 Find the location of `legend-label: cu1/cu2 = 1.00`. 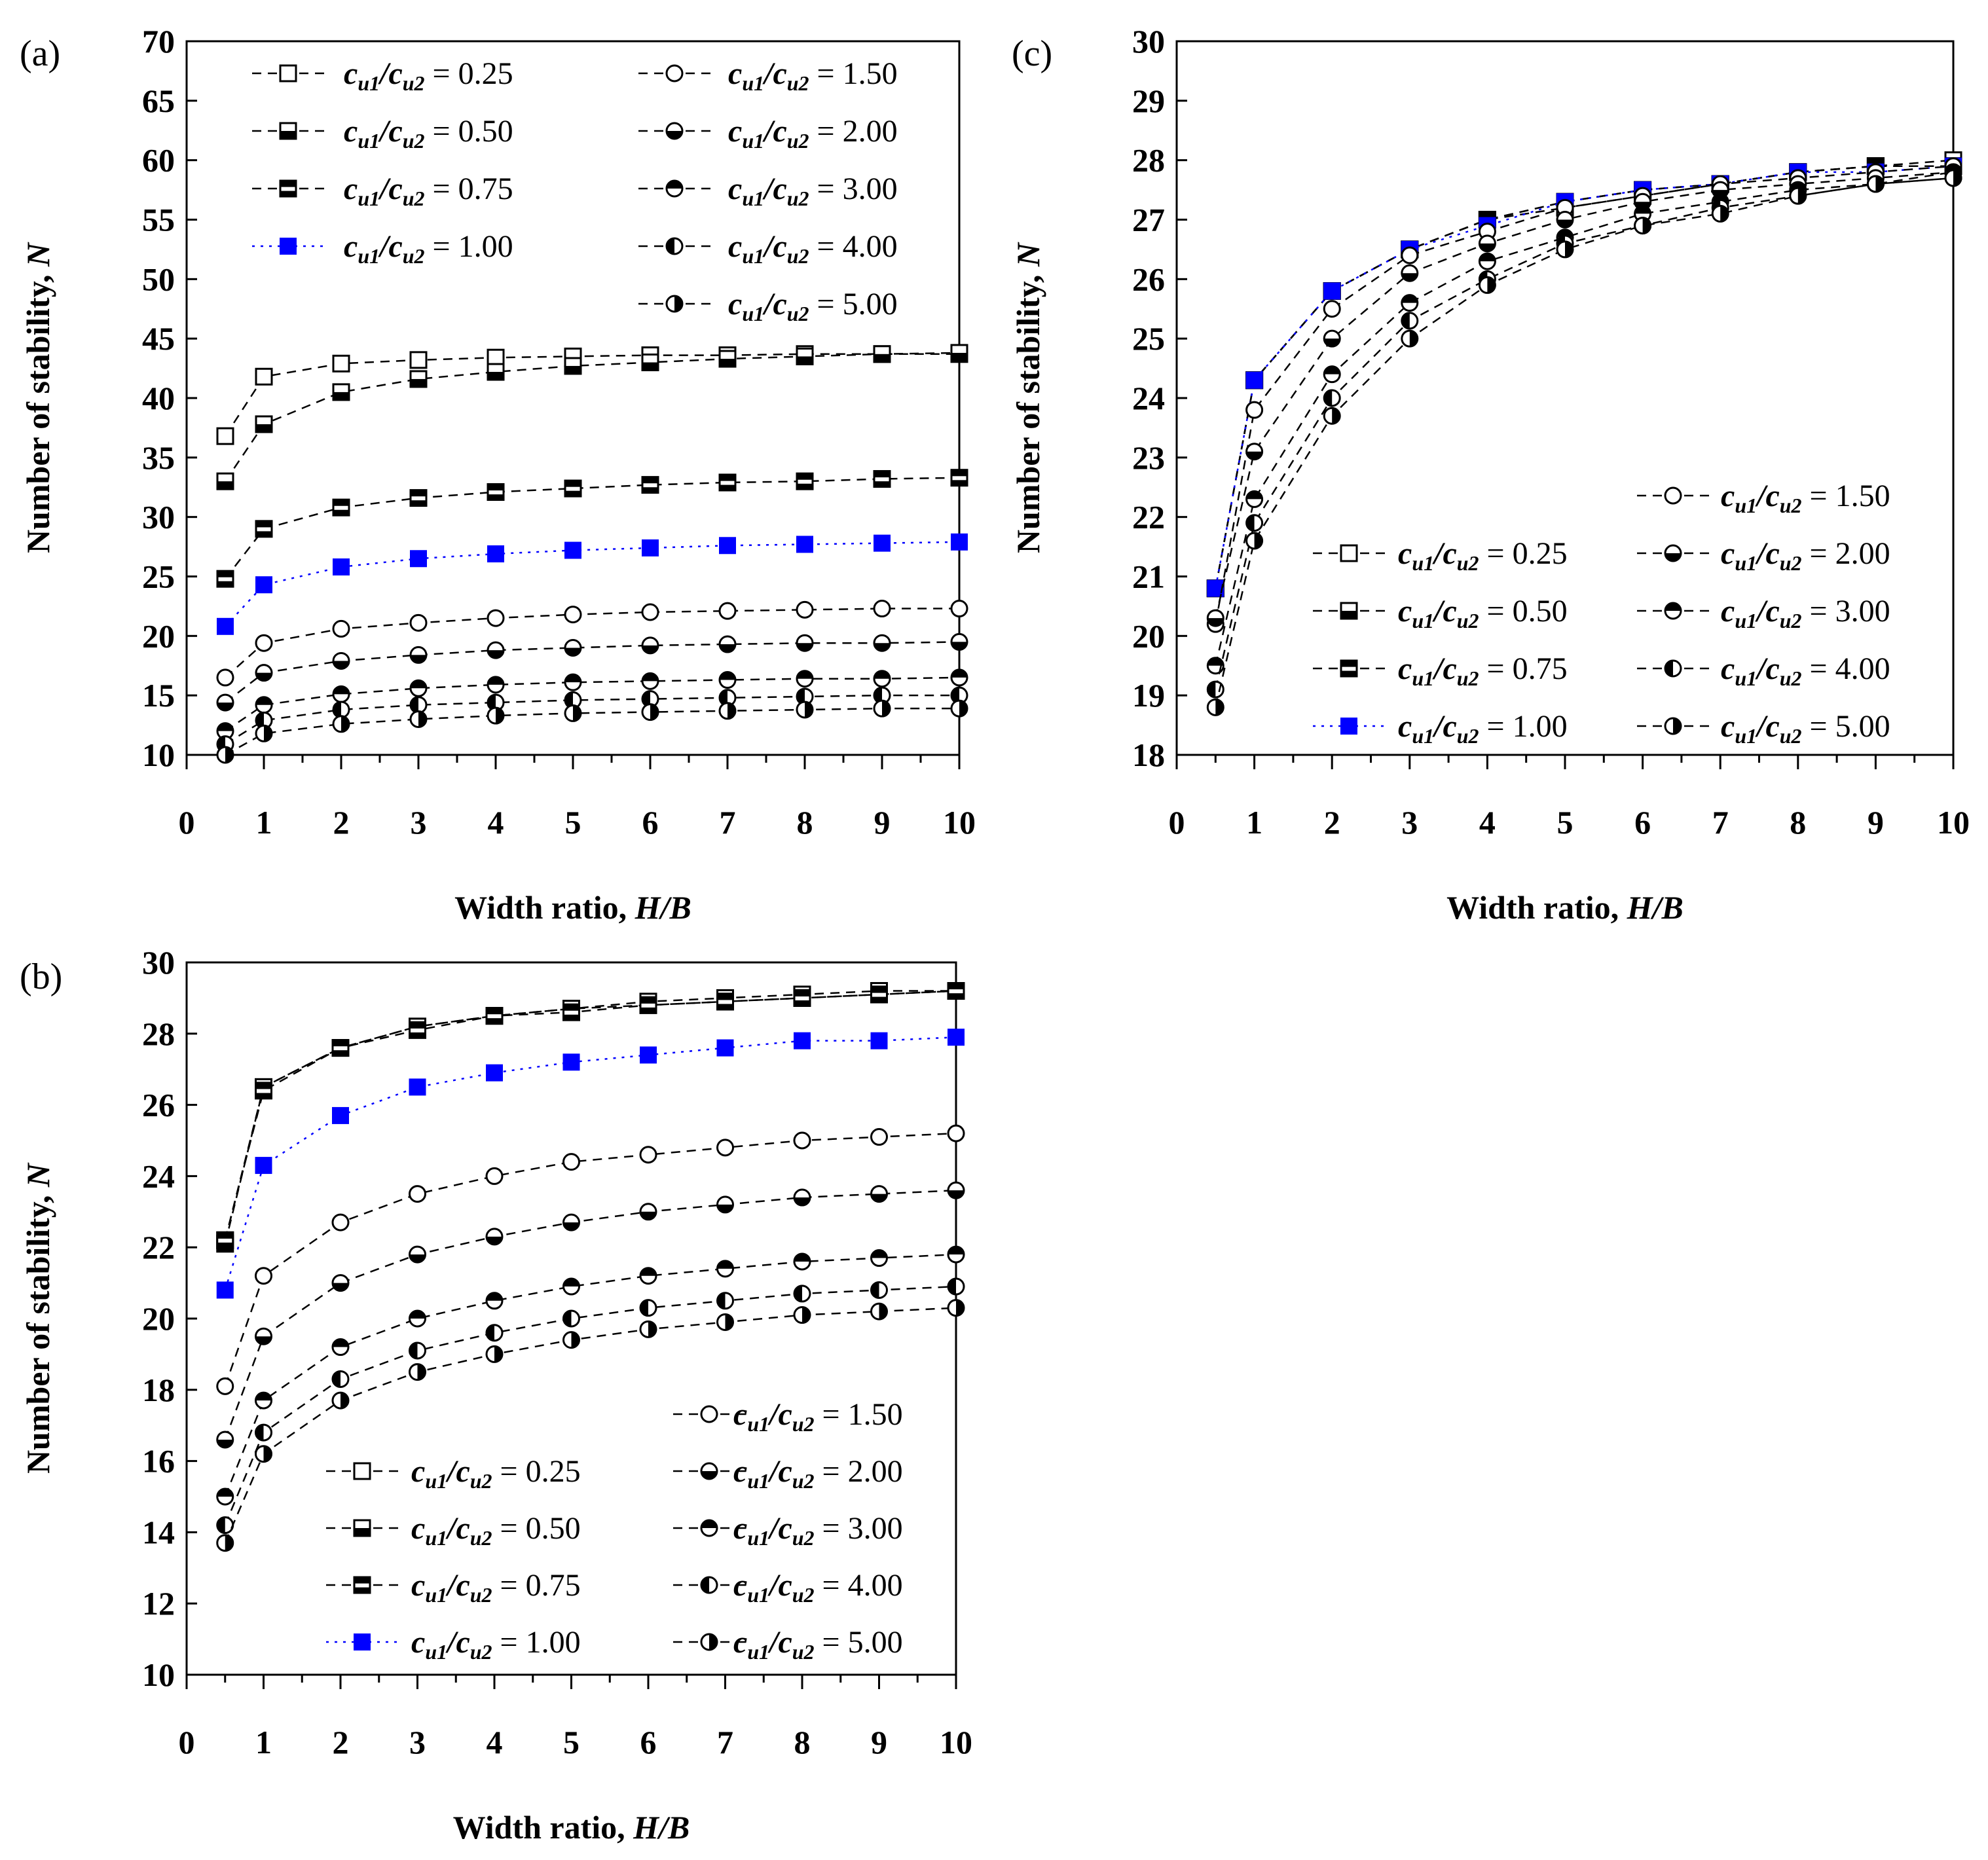

legend-label: cu1/cu2 = 1.00 is located at coordinates (1483, 728).